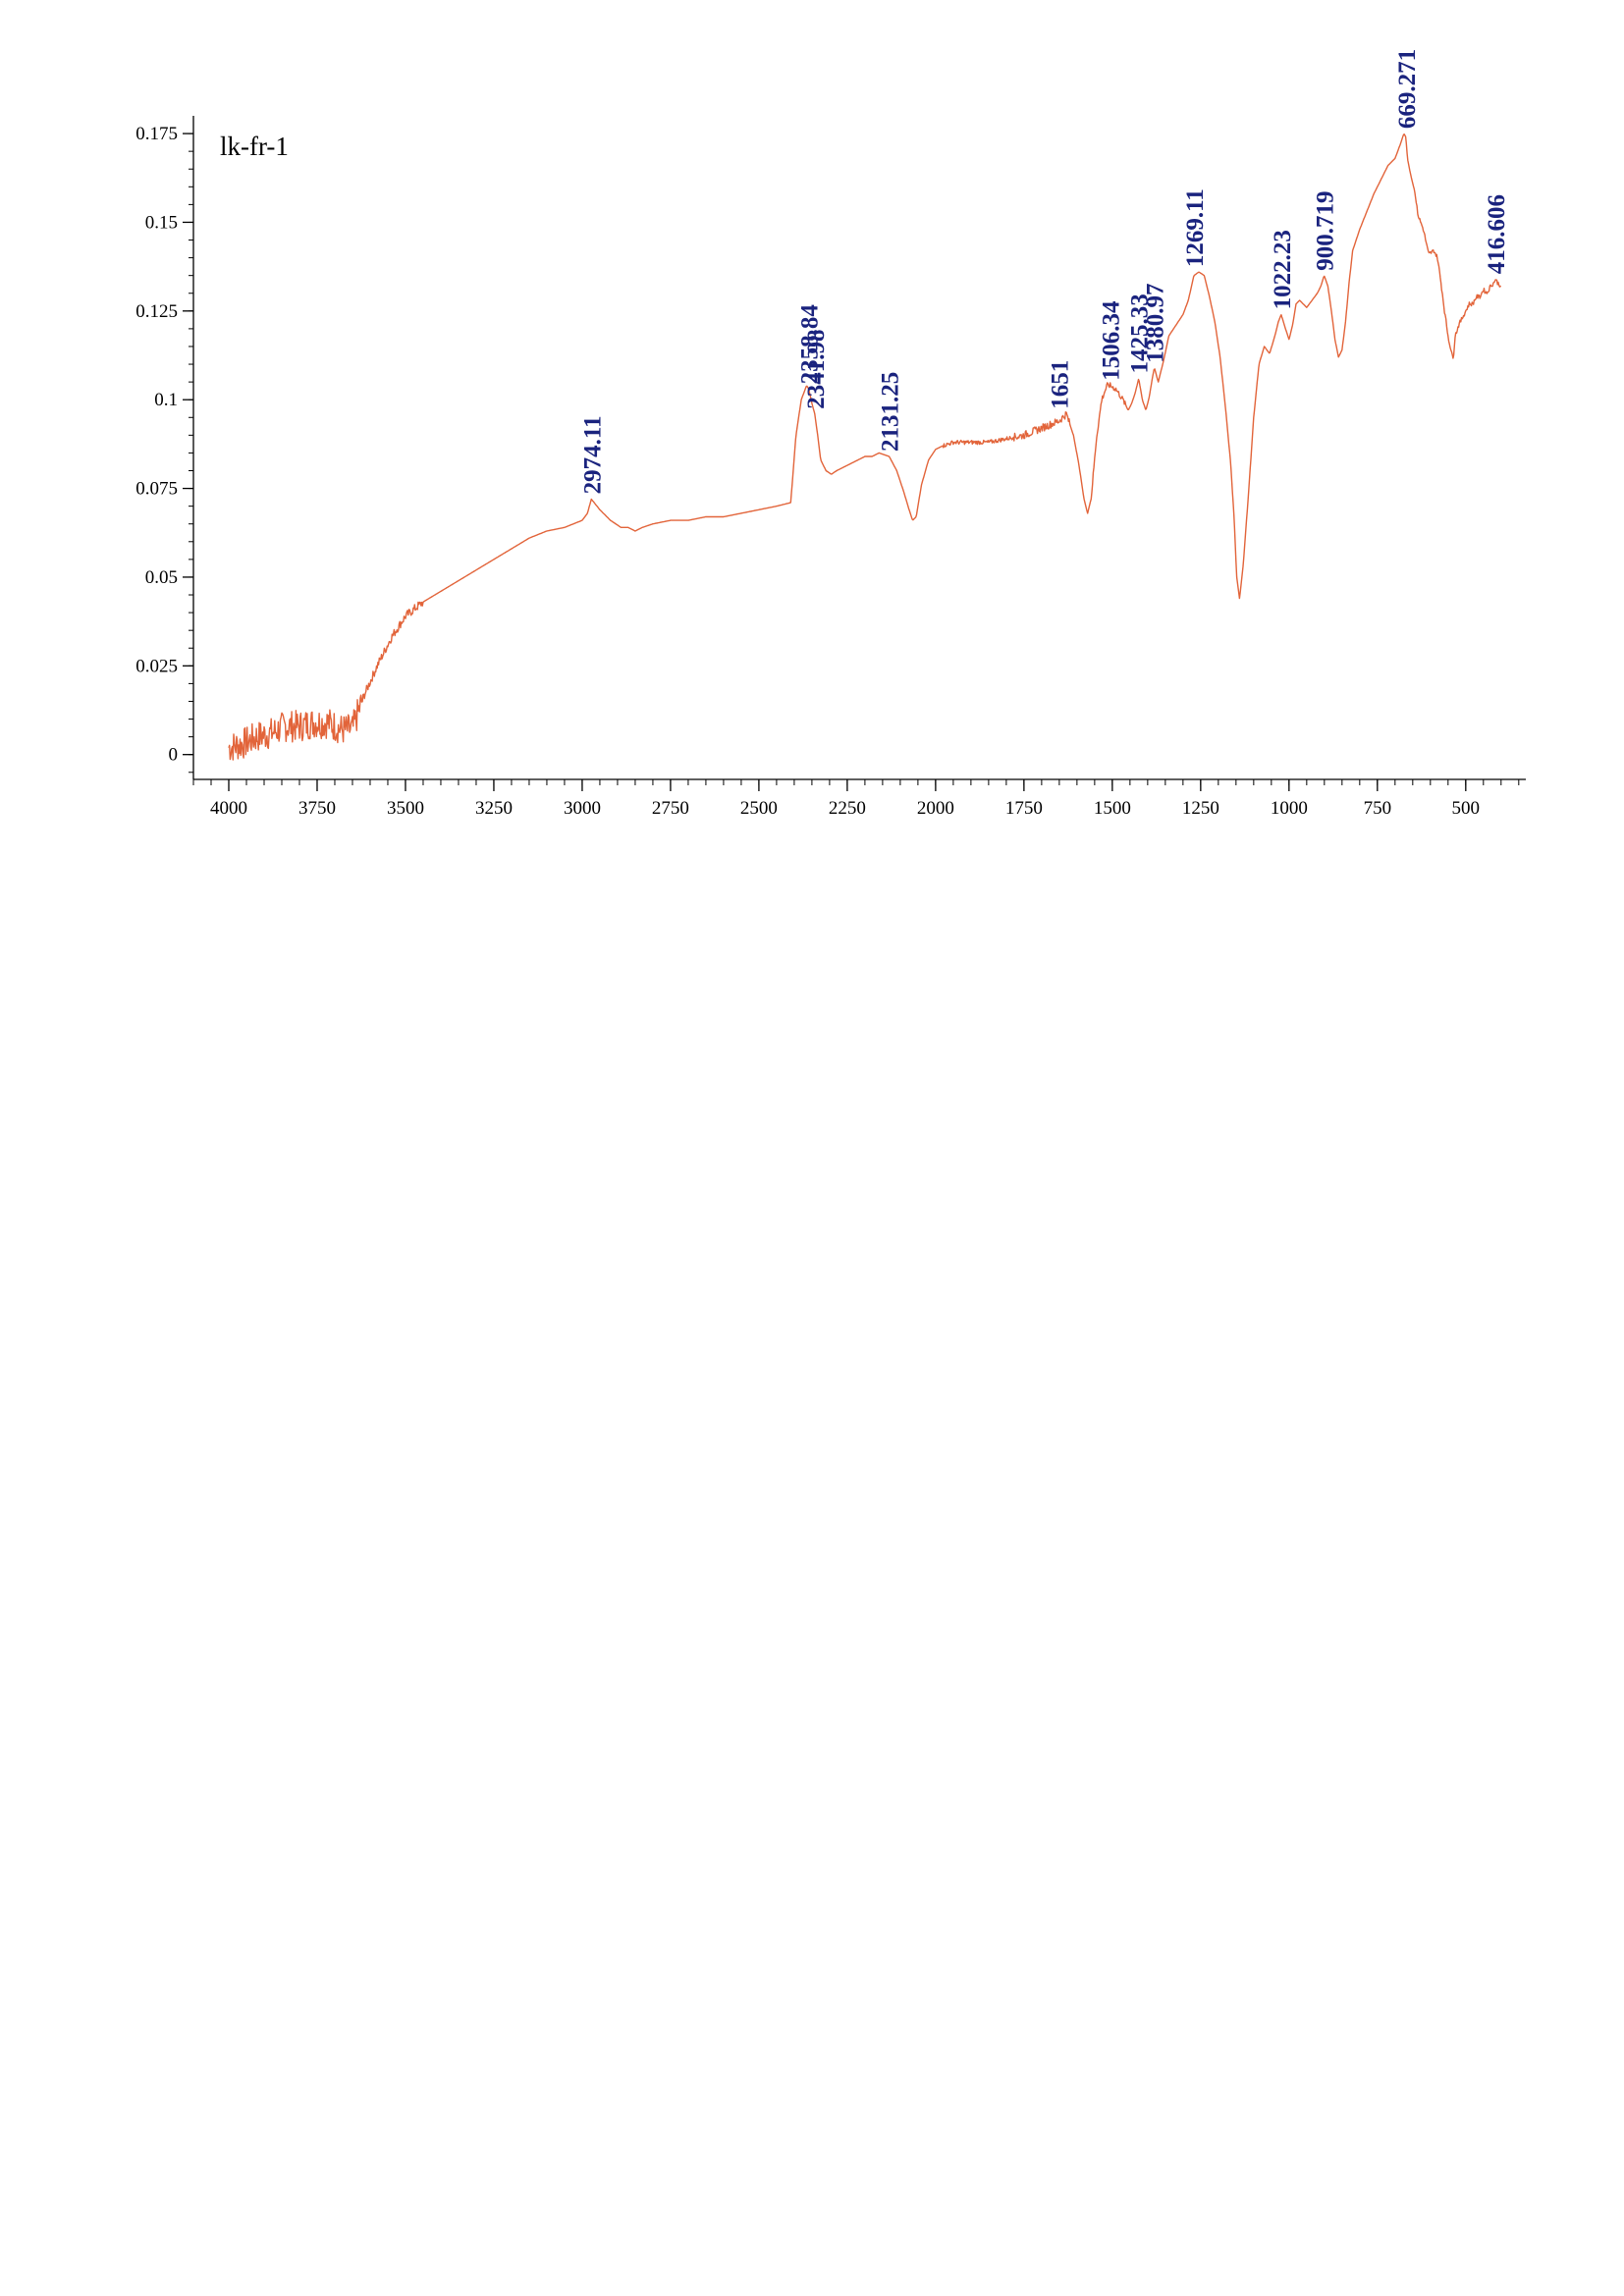 The image size is (1624, 2296). What do you see at coordinates (1466, 808) in the screenshot?
I see `x-tick-label: 500` at bounding box center [1466, 808].